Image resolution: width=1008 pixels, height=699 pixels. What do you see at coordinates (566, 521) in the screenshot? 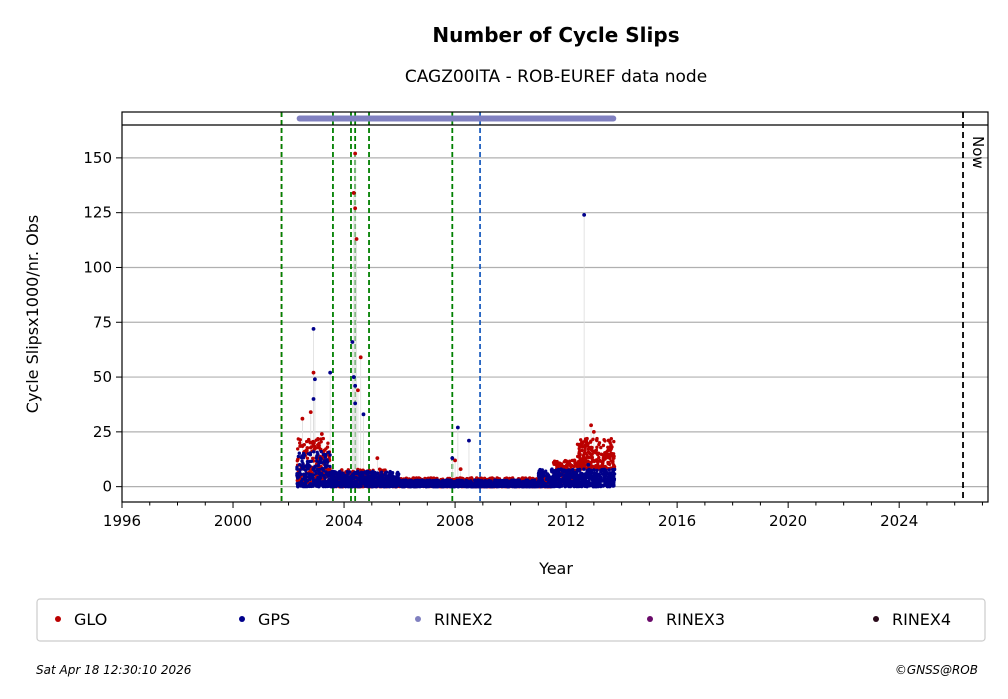
I see `x-tick-label: 2012` at bounding box center [566, 521].